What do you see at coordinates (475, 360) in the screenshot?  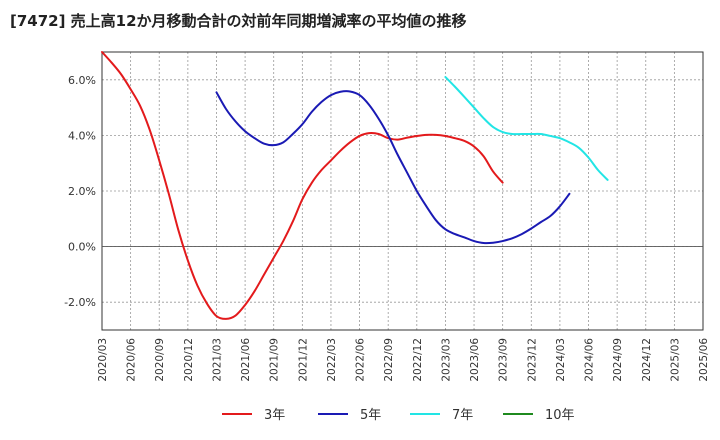 I see `x-tick-label: 2023/06` at bounding box center [475, 360].